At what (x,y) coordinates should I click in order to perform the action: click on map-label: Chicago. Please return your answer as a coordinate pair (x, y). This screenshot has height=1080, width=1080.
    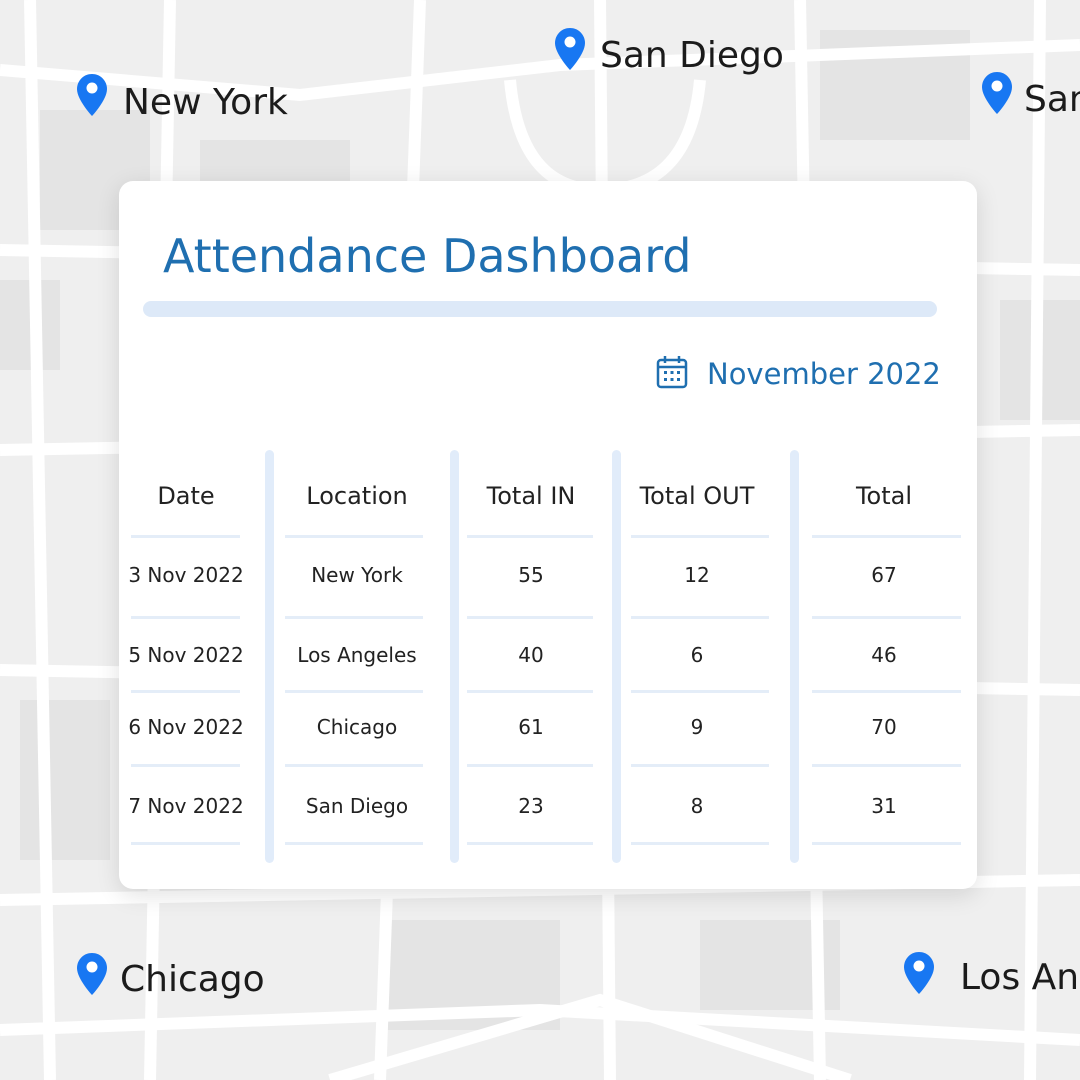
    Looking at the image, I should click on (192, 979).